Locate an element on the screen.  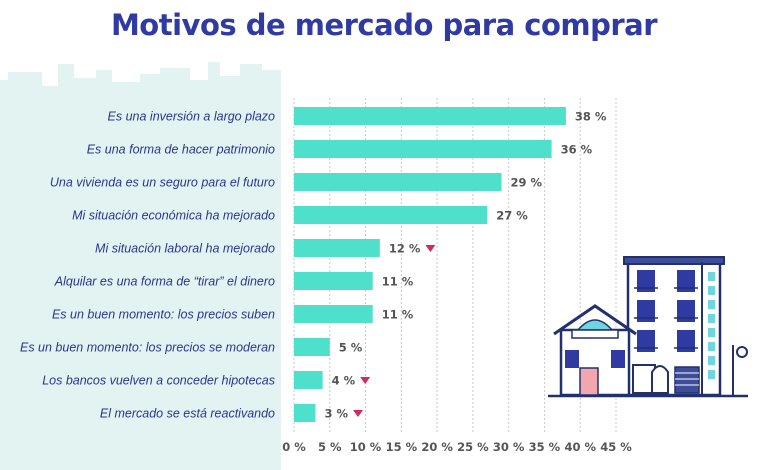
x-axis-tick-labels: 0 % 5 % 10 % 15 % 20 % 25 % 30 % 35 % 40 % 45 % is located at coordinates (457, 447).